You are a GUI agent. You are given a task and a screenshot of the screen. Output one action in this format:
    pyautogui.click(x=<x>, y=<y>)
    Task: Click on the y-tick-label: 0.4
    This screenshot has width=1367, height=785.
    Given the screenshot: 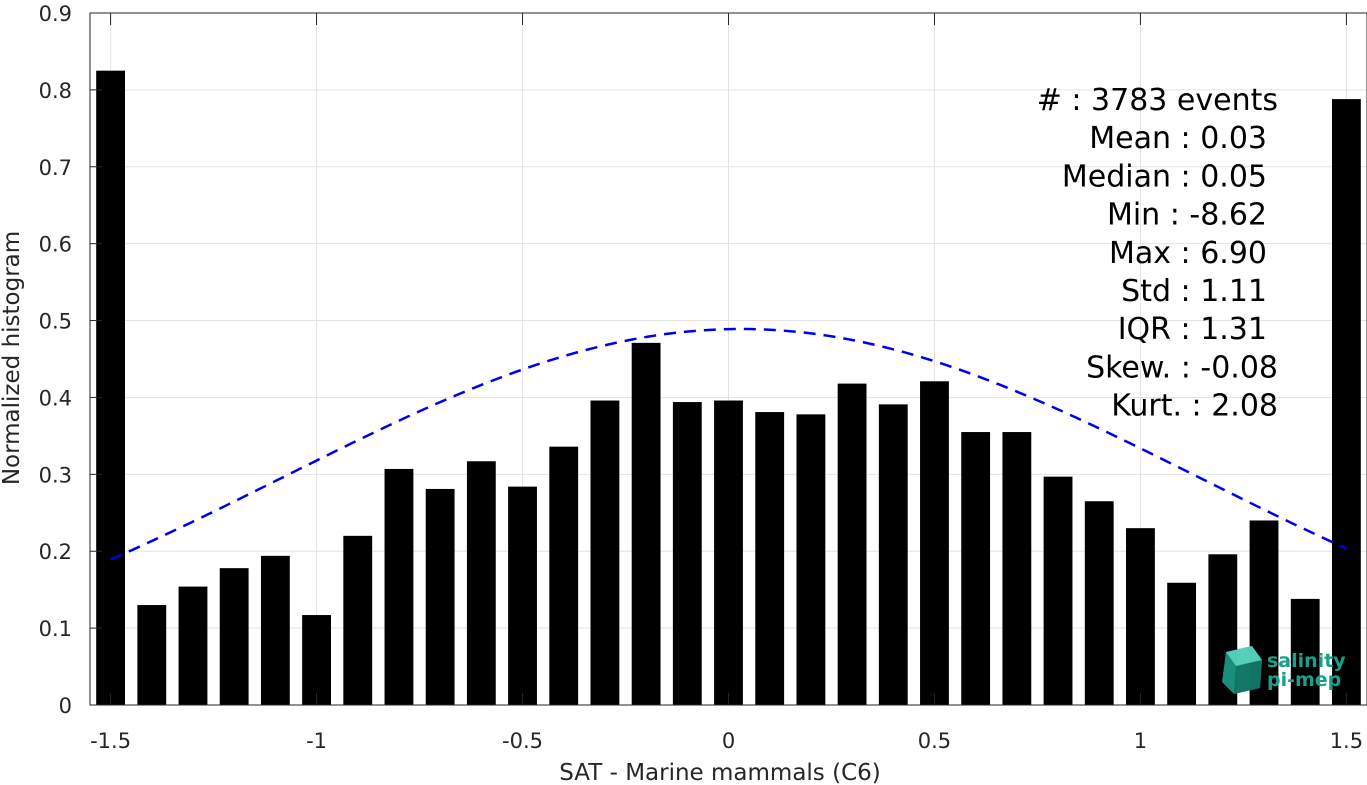 What is the action you would take?
    pyautogui.click(x=55, y=398)
    